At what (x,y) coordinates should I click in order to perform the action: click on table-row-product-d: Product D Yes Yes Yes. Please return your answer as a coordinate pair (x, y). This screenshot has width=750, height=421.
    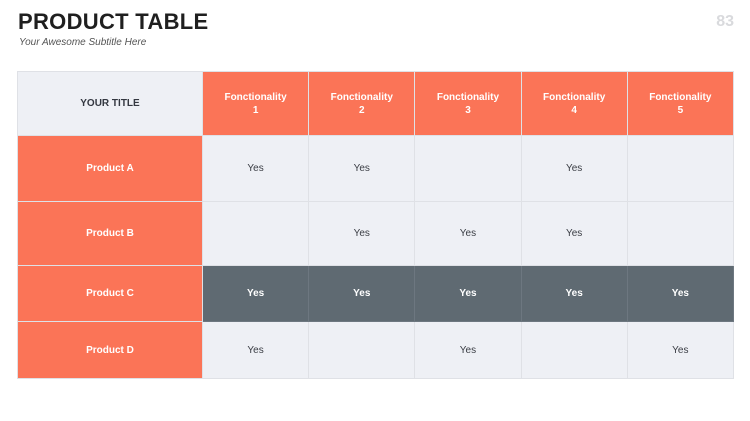
    Looking at the image, I should click on (375, 350).